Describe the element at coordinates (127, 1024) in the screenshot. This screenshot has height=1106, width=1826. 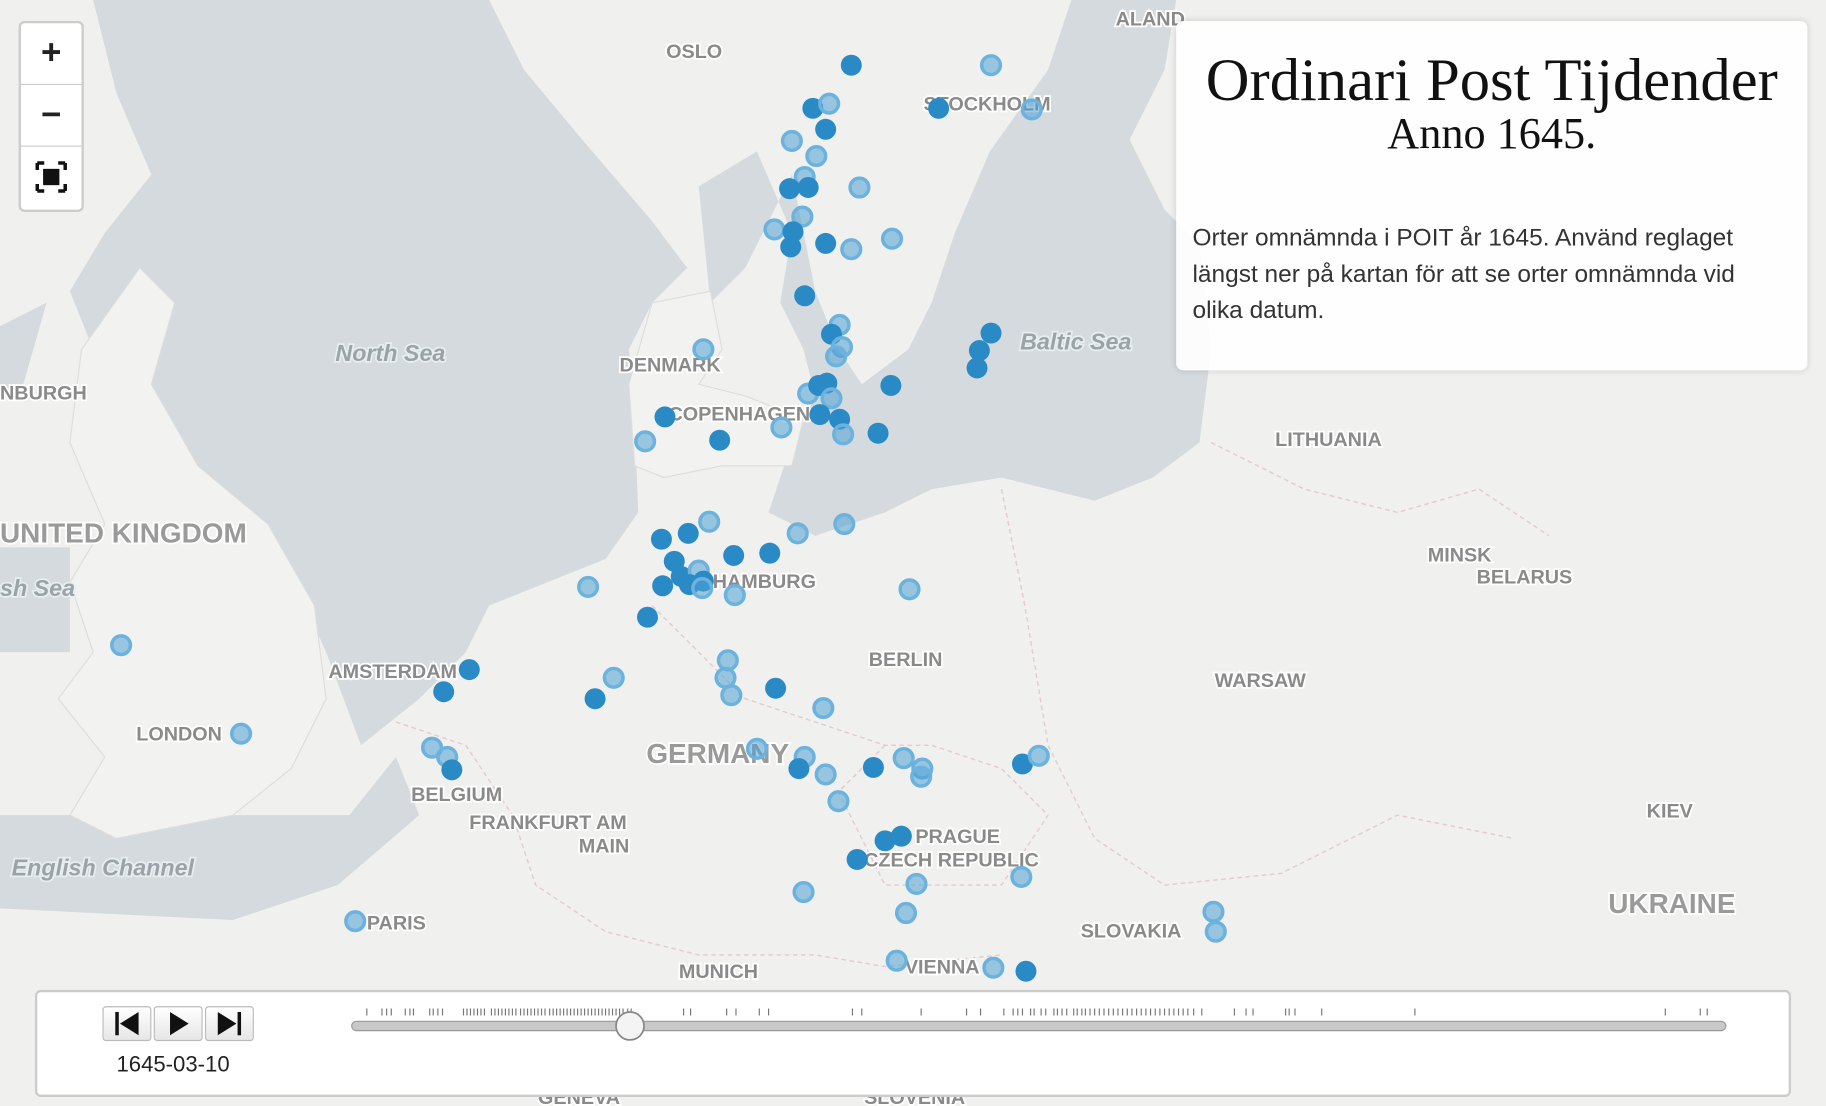
I see `start-button` at that location.